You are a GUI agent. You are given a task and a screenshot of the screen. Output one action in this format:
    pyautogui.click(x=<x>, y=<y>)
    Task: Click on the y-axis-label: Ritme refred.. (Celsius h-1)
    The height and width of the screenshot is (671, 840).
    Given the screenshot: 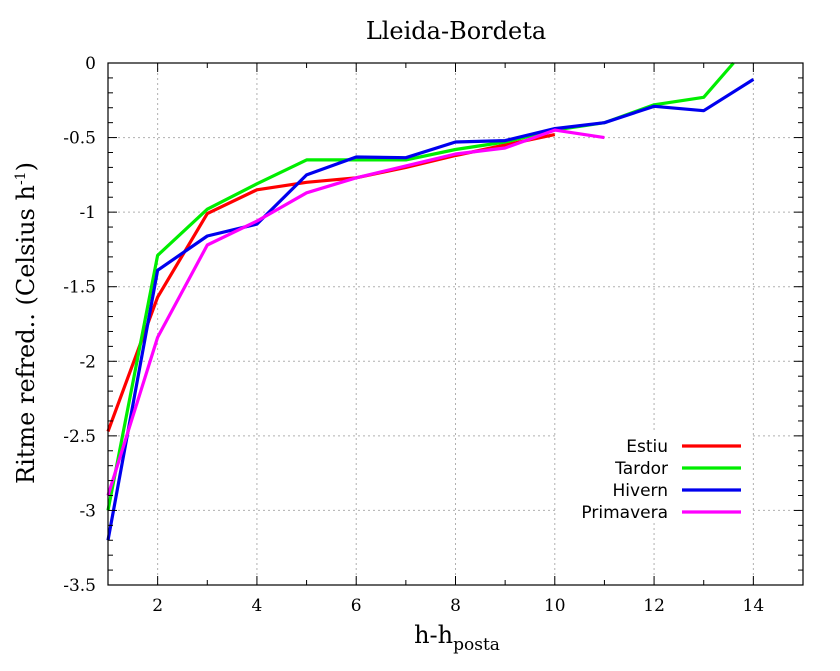 What is the action you would take?
    pyautogui.click(x=26, y=323)
    